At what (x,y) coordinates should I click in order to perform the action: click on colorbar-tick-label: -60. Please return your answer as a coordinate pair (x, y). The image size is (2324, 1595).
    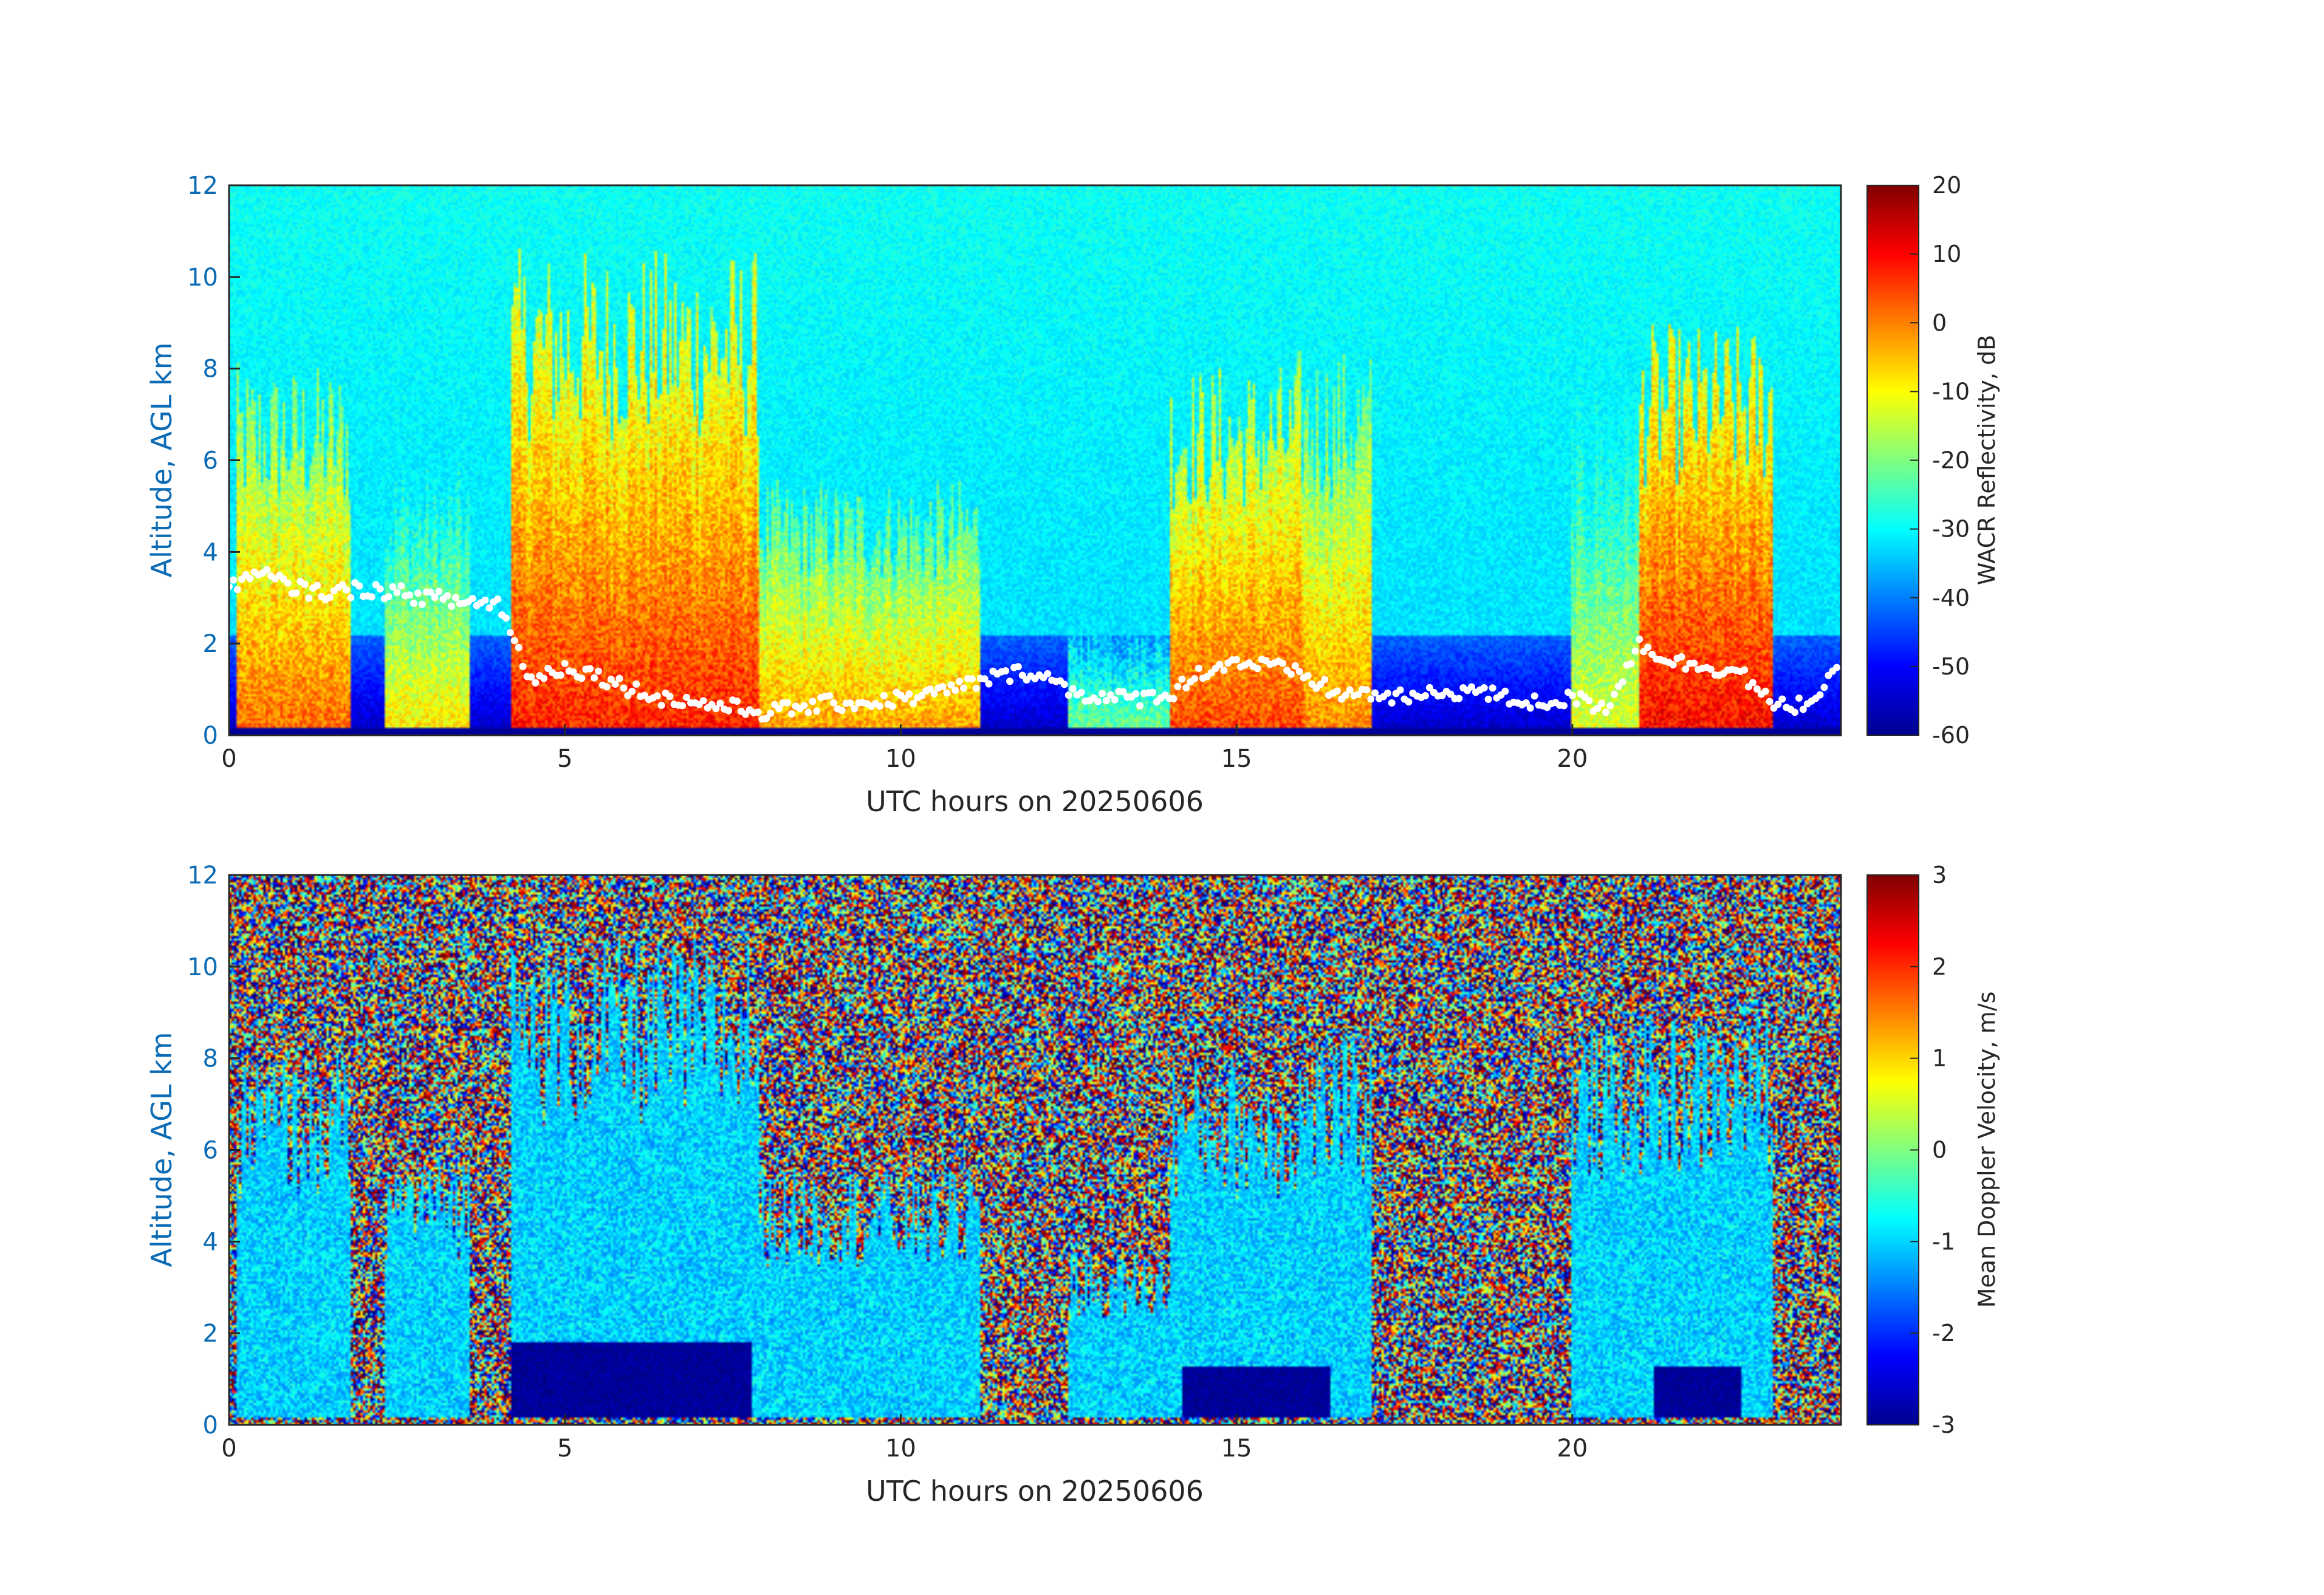
    Looking at the image, I should click on (1951, 736).